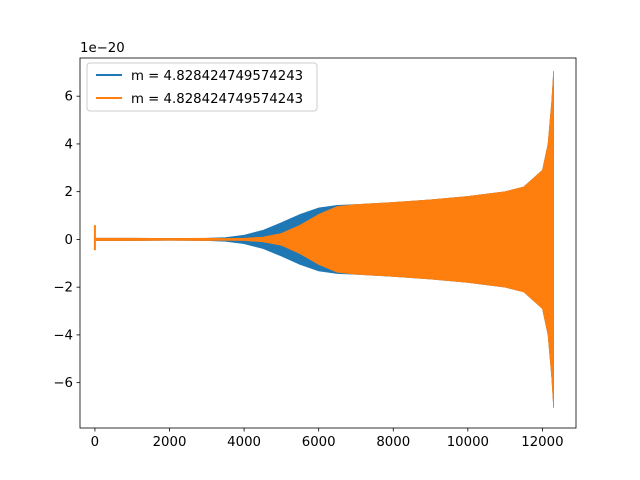 The height and width of the screenshot is (480, 640). I want to click on x-tick-label: 0, so click(95, 442).